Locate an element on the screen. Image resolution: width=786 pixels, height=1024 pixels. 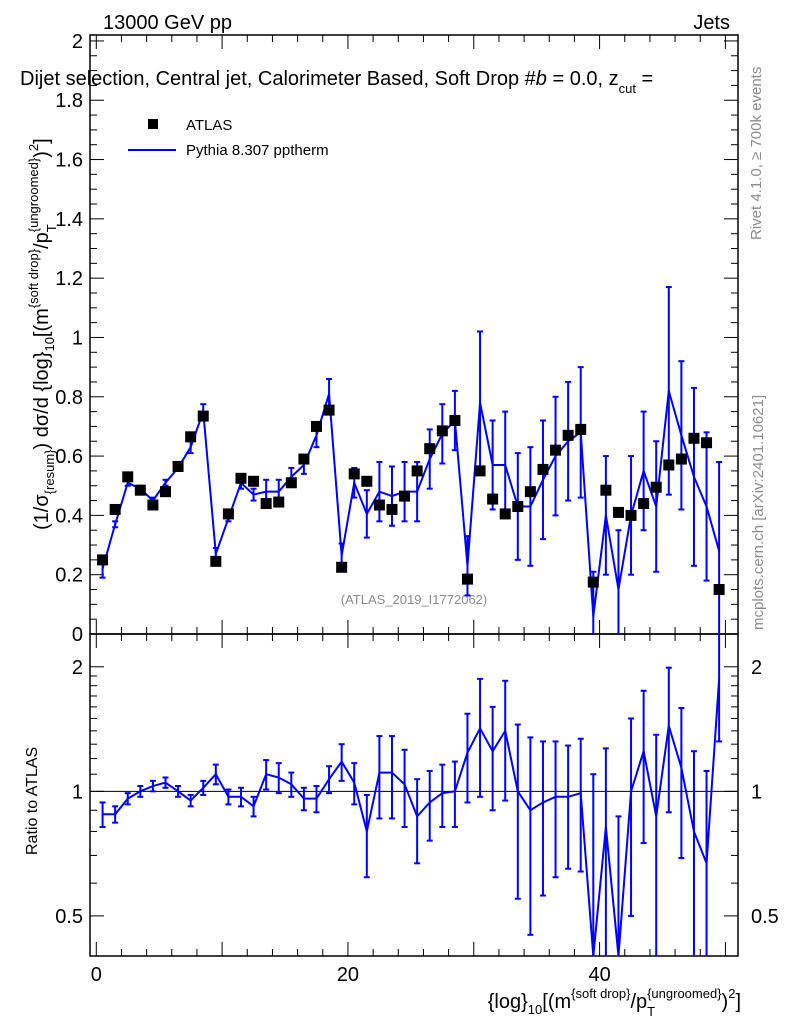
x-tick-label: 20 is located at coordinates (348, 975).